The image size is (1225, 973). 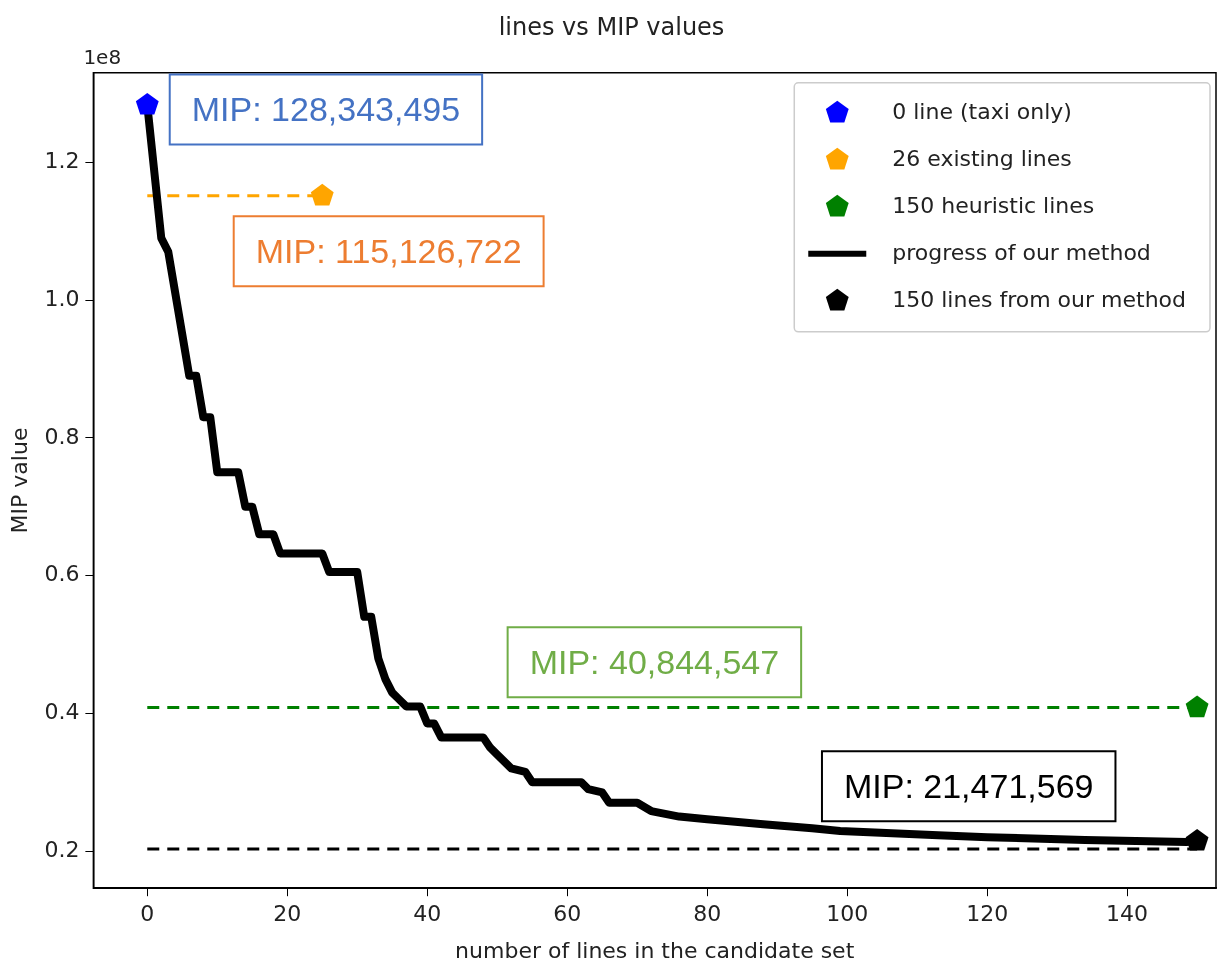 I want to click on text: 1e8, so click(x=102, y=57).